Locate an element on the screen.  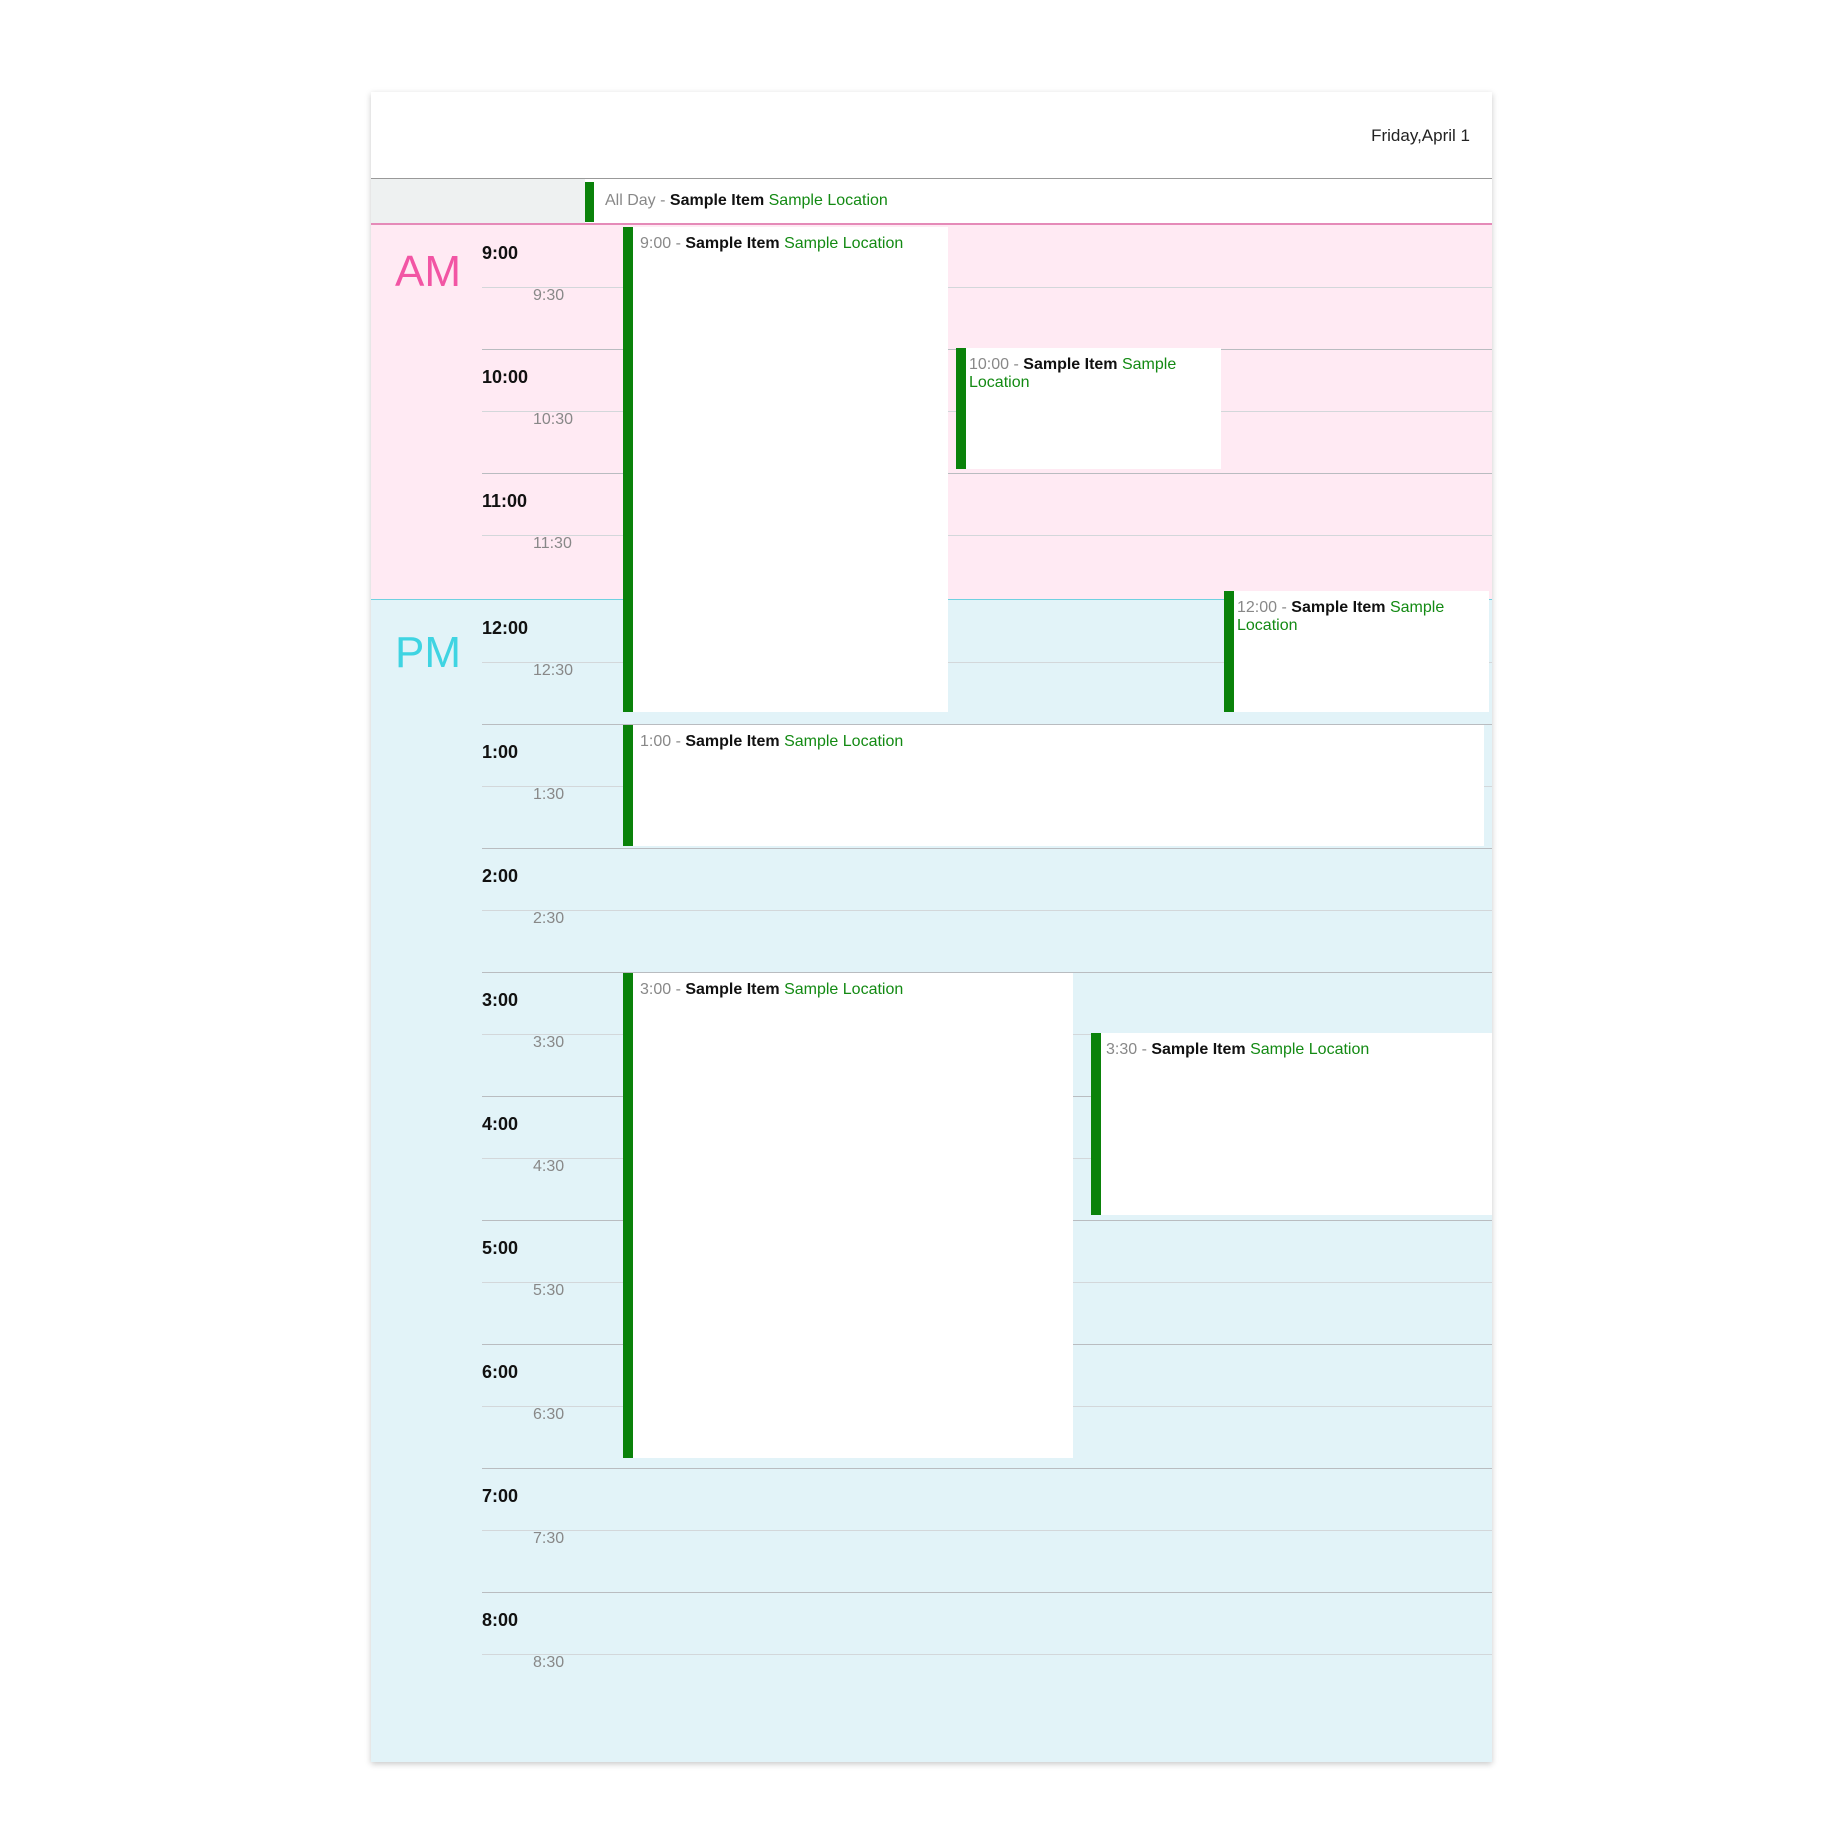
hour-label-5: 5:00 is located at coordinates (500, 1248).